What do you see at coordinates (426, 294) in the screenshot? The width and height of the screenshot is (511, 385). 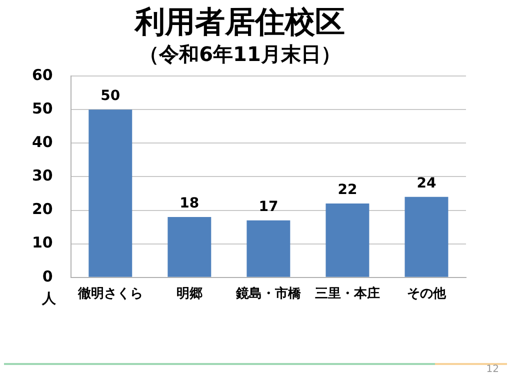 I see `x-tick-label: その他` at bounding box center [426, 294].